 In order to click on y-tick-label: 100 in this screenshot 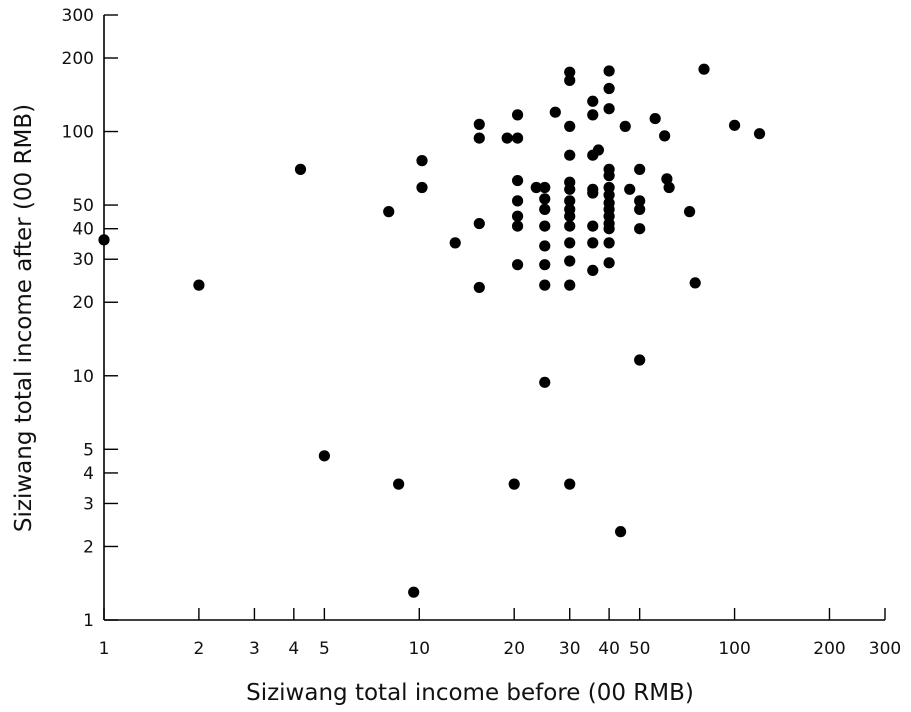, I will do `click(78, 133)`.